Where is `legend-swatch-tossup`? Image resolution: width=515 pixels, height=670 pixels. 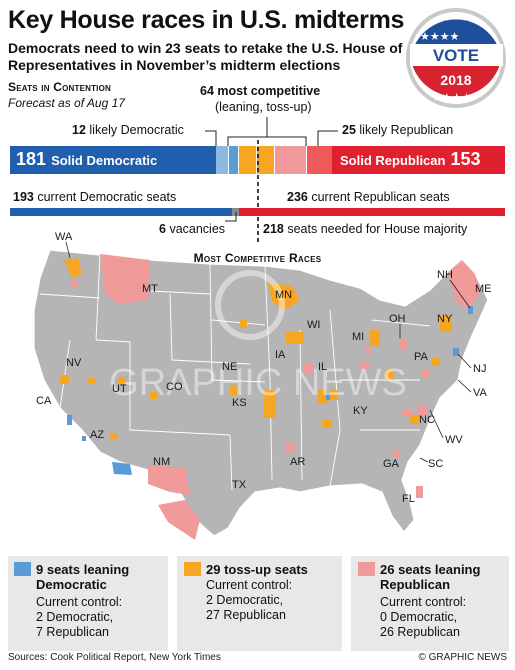 legend-swatch-tossup is located at coordinates (192, 569).